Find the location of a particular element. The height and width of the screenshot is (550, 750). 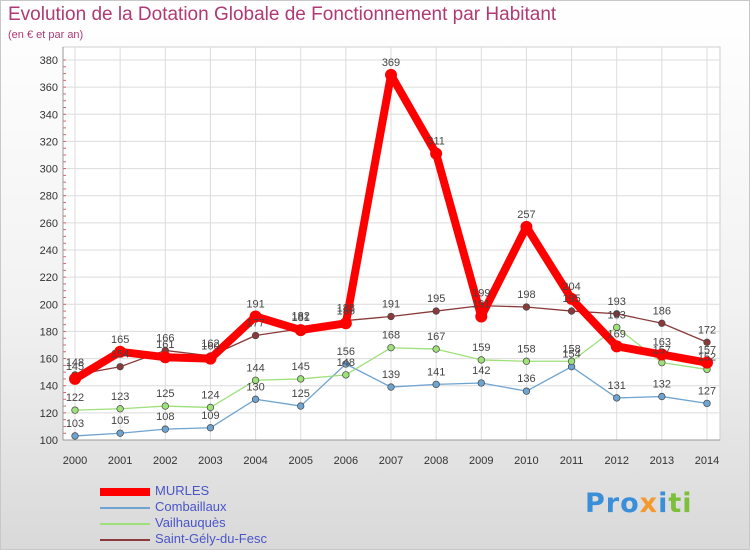

data-label-1: 127 is located at coordinates (707, 391).